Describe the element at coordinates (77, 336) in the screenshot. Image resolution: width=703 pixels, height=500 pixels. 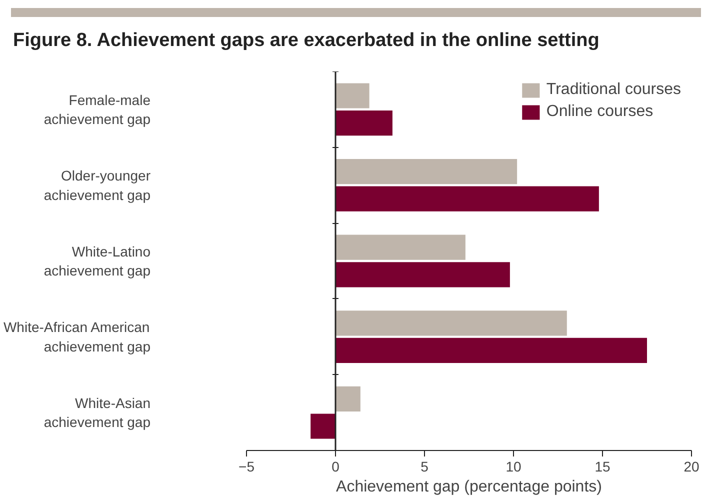
I see `y-tick-label: White-African American achievement gap` at that location.